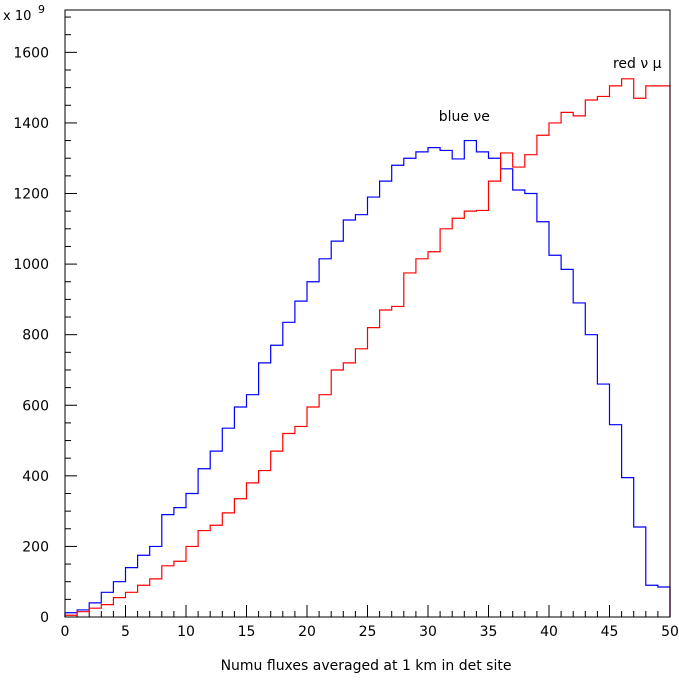 This screenshot has width=679, height=681. What do you see at coordinates (41, 9) in the screenshot?
I see `y-exponent-power: 9` at bounding box center [41, 9].